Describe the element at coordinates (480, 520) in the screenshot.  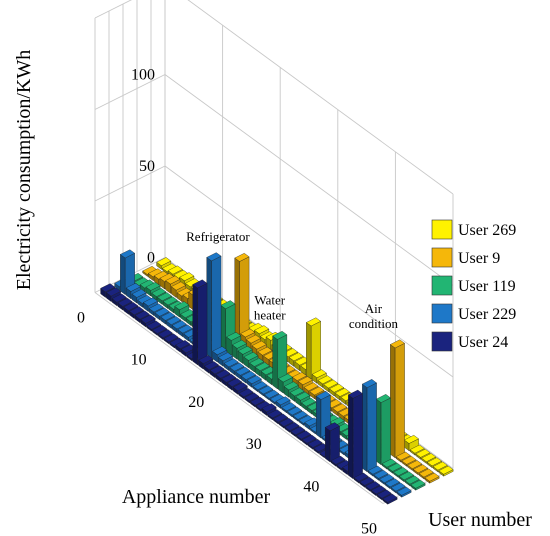
I see `y-axis-label: User number` at that location.